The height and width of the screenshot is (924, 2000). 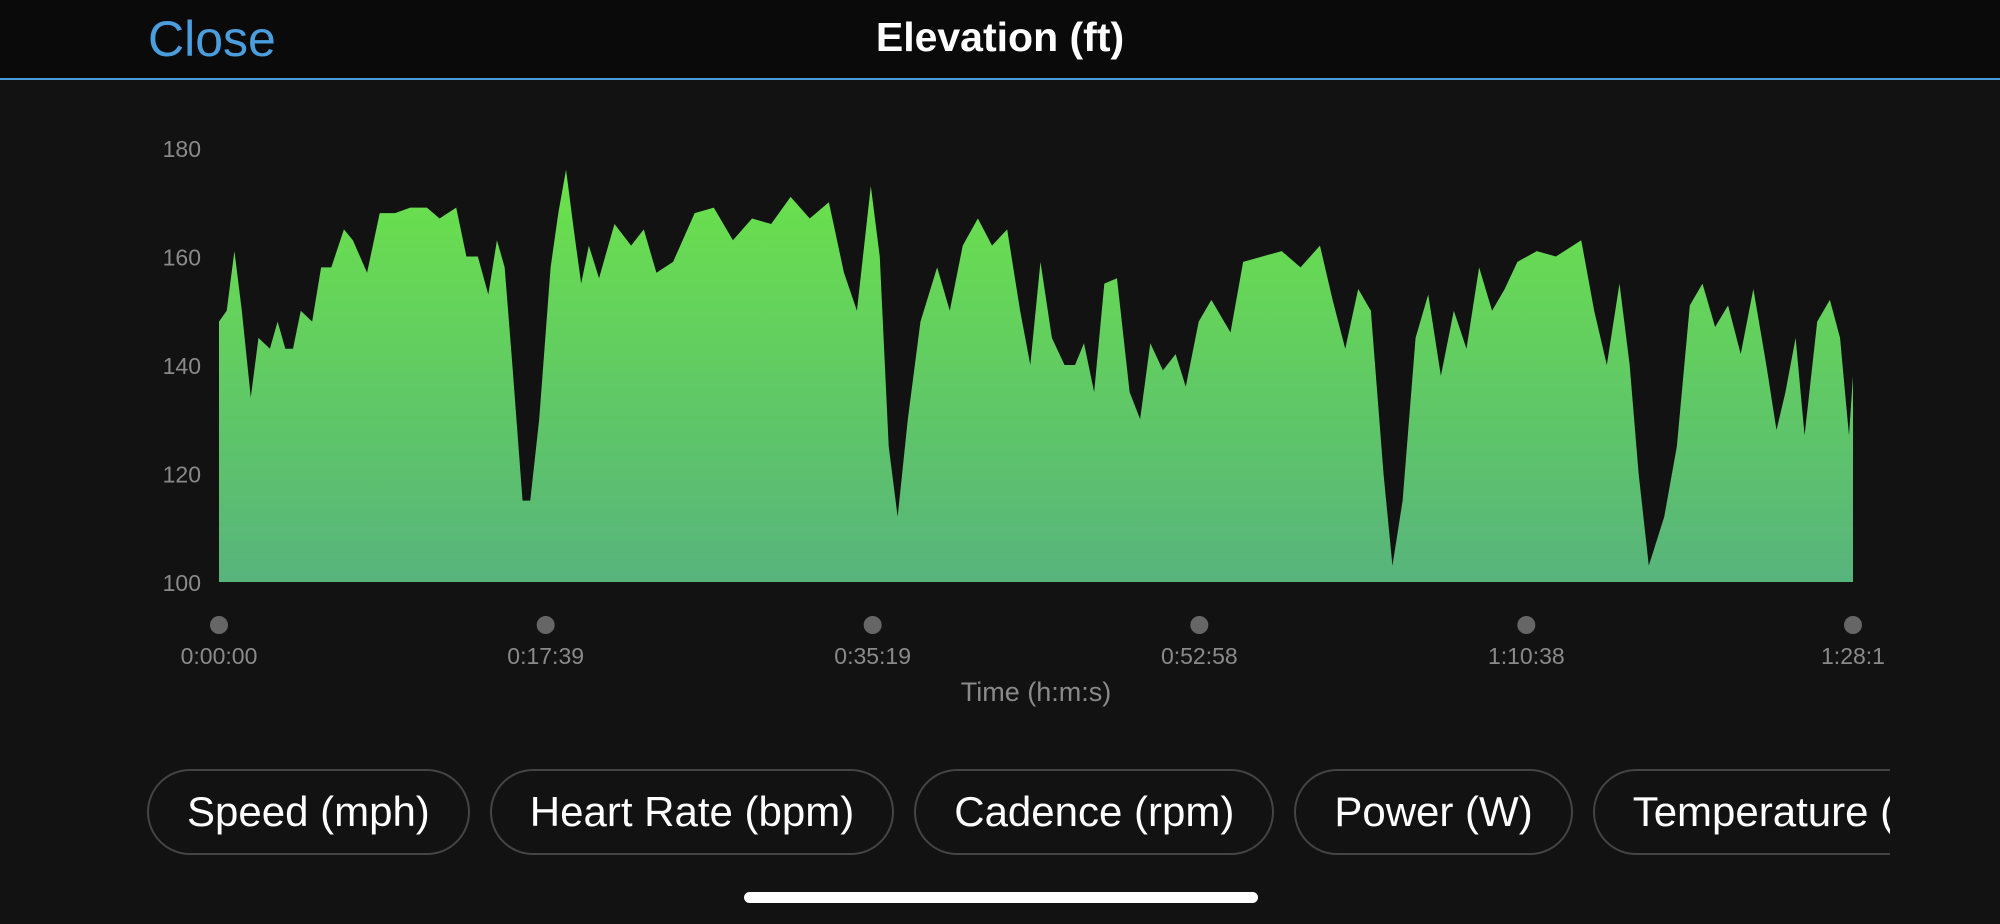 I want to click on screen-title: Elevation (ft), so click(x=1000, y=37).